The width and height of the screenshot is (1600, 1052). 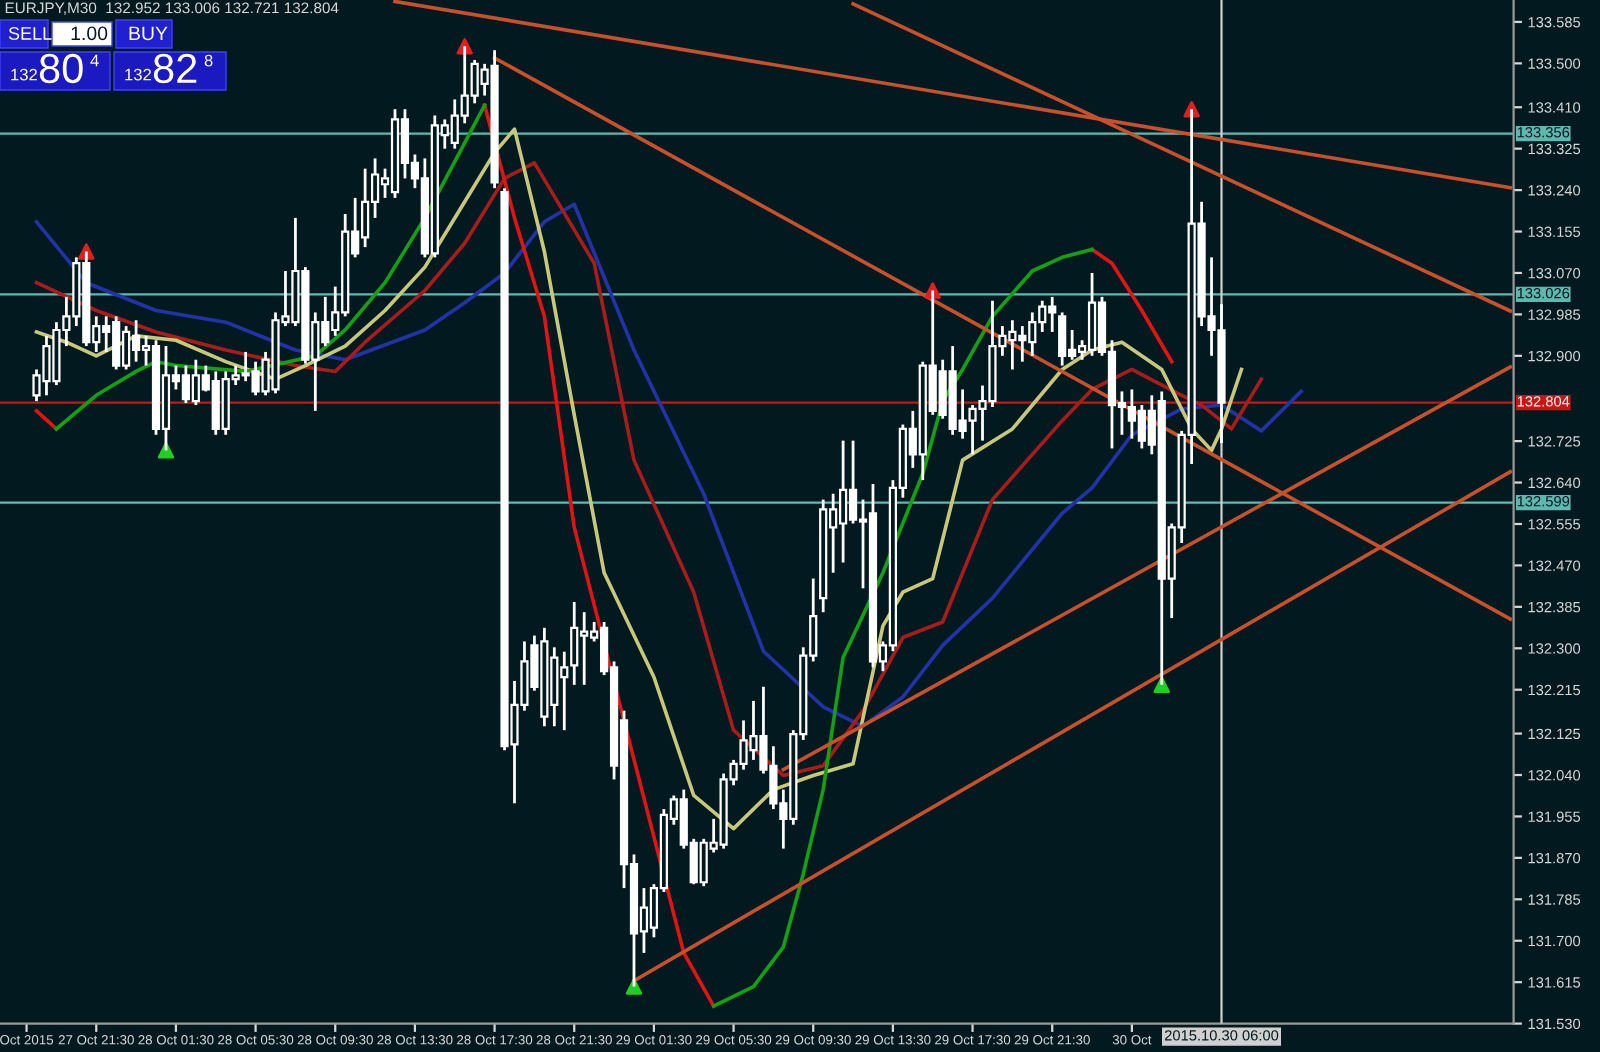 I want to click on annotation: 4, so click(x=94, y=60).